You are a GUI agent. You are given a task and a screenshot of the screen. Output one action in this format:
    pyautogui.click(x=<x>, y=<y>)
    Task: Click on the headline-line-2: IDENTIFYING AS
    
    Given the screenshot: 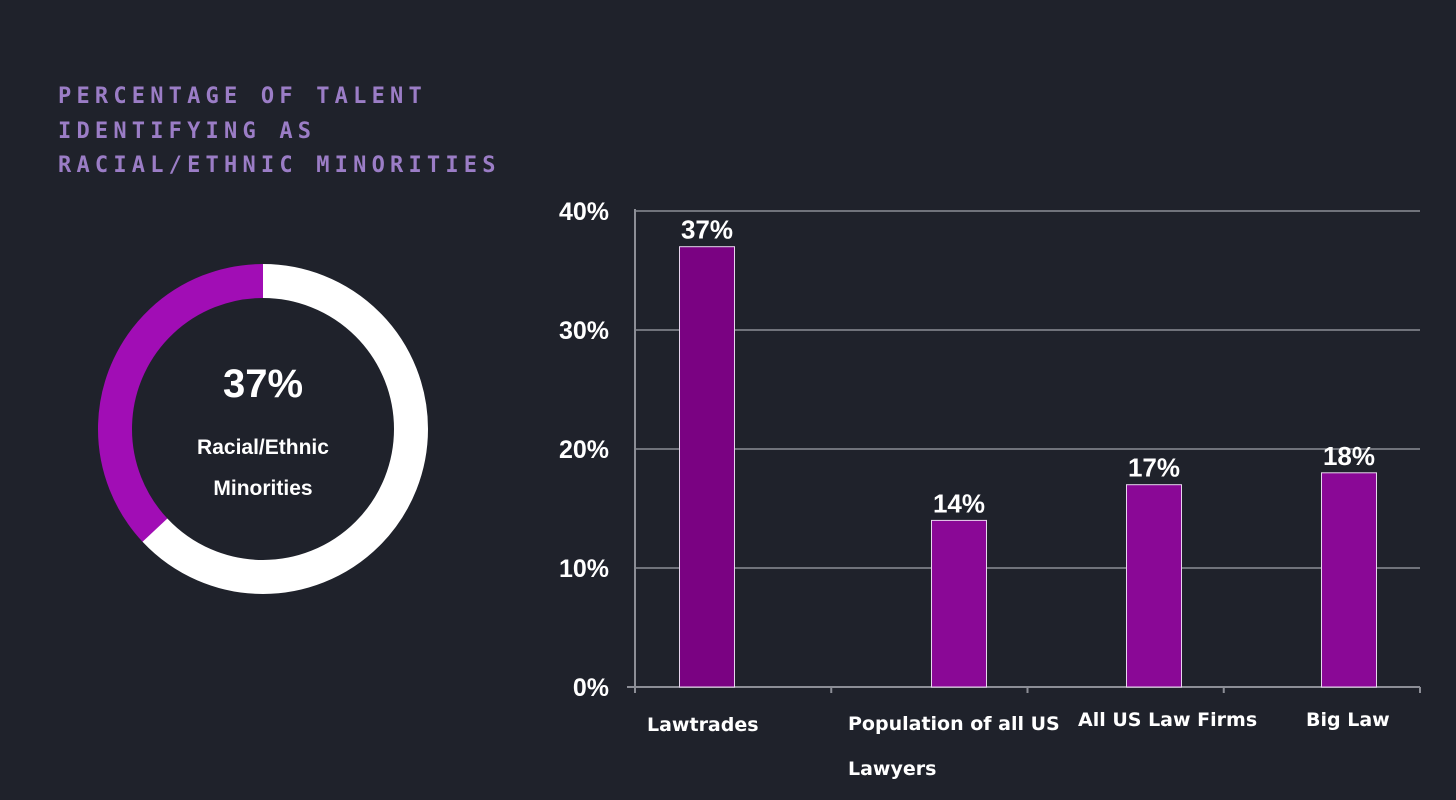 What is the action you would take?
    pyautogui.click(x=187, y=131)
    